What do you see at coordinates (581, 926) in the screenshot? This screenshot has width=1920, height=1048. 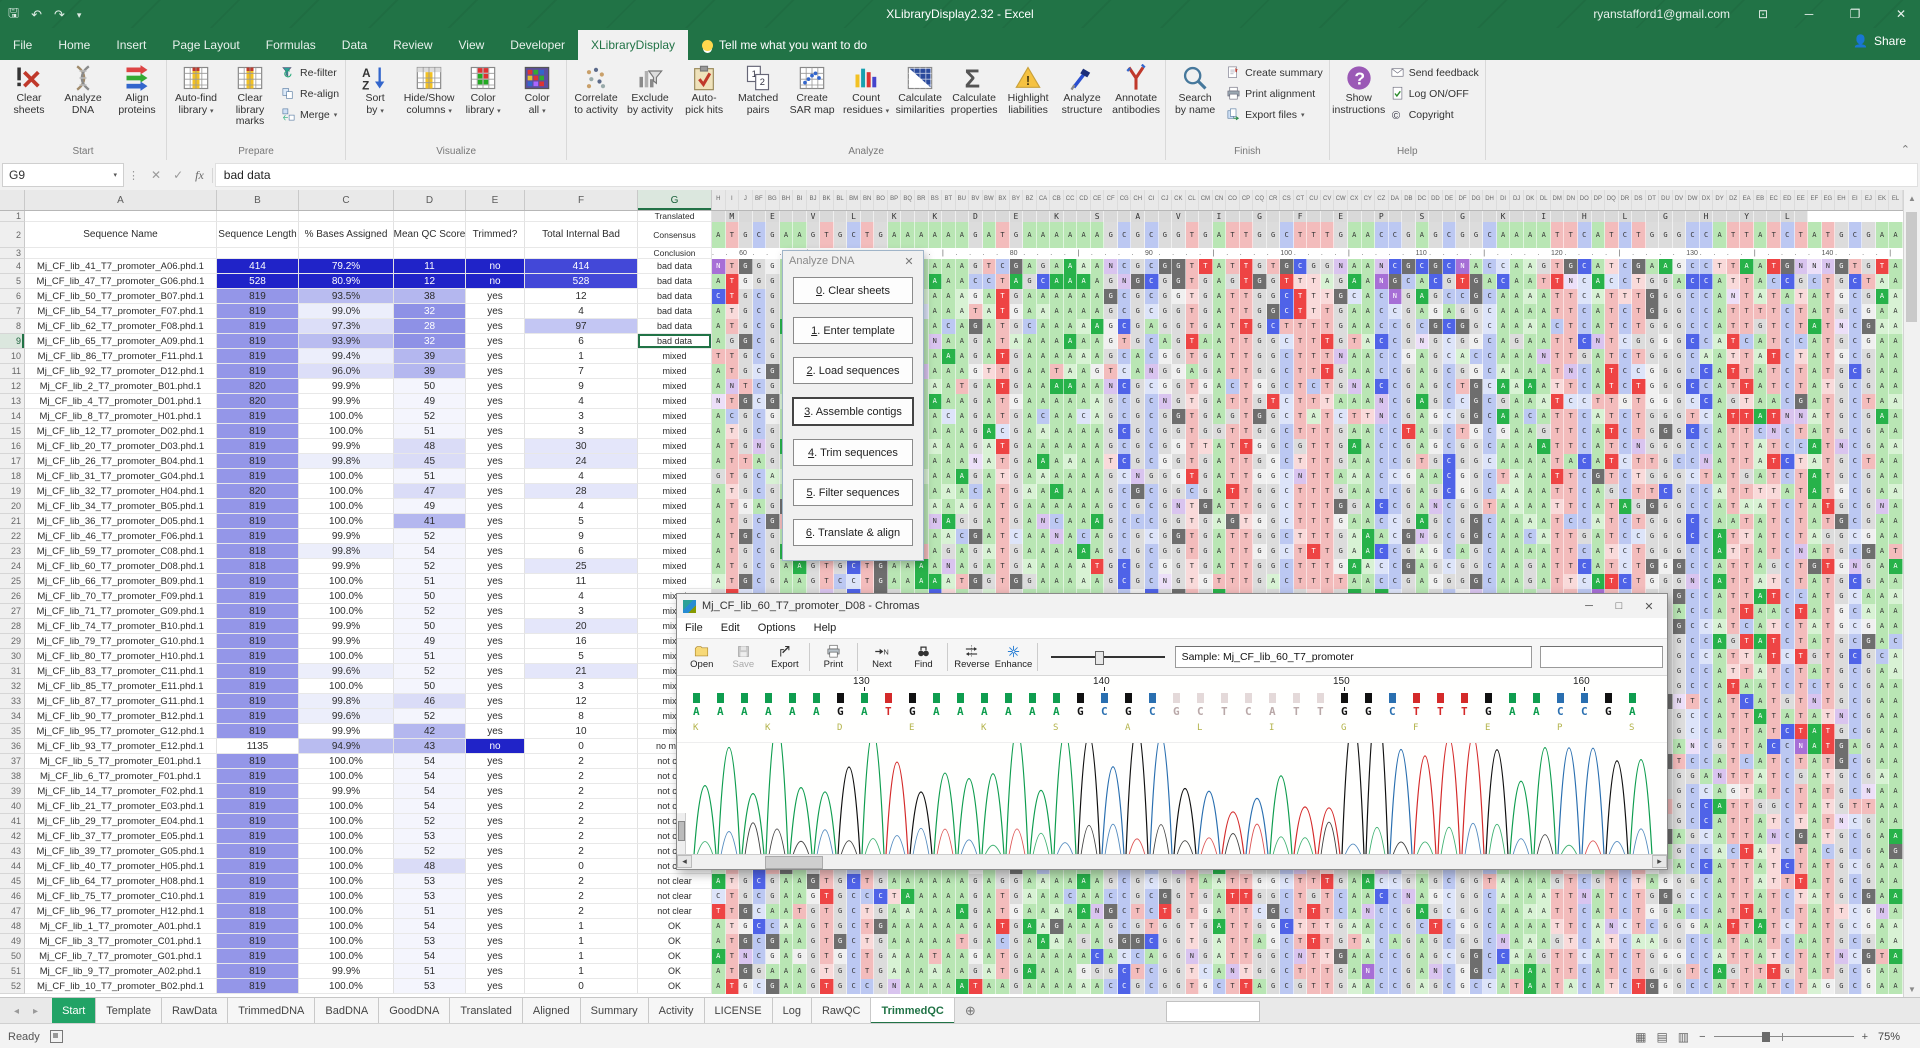 I see `cell: 1` at bounding box center [581, 926].